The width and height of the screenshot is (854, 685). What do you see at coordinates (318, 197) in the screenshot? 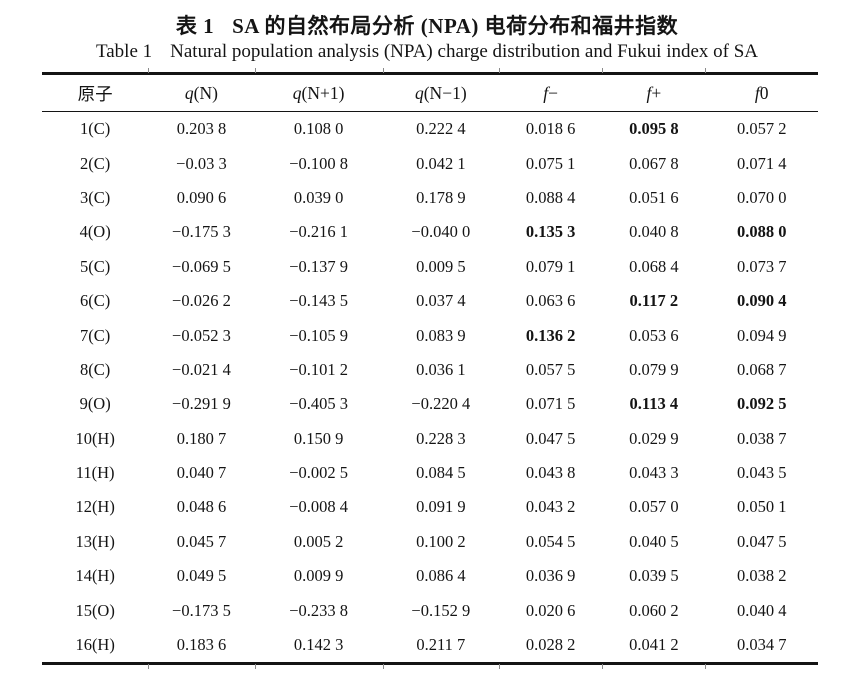
I see `value-cell: 0.039 0` at bounding box center [318, 197].